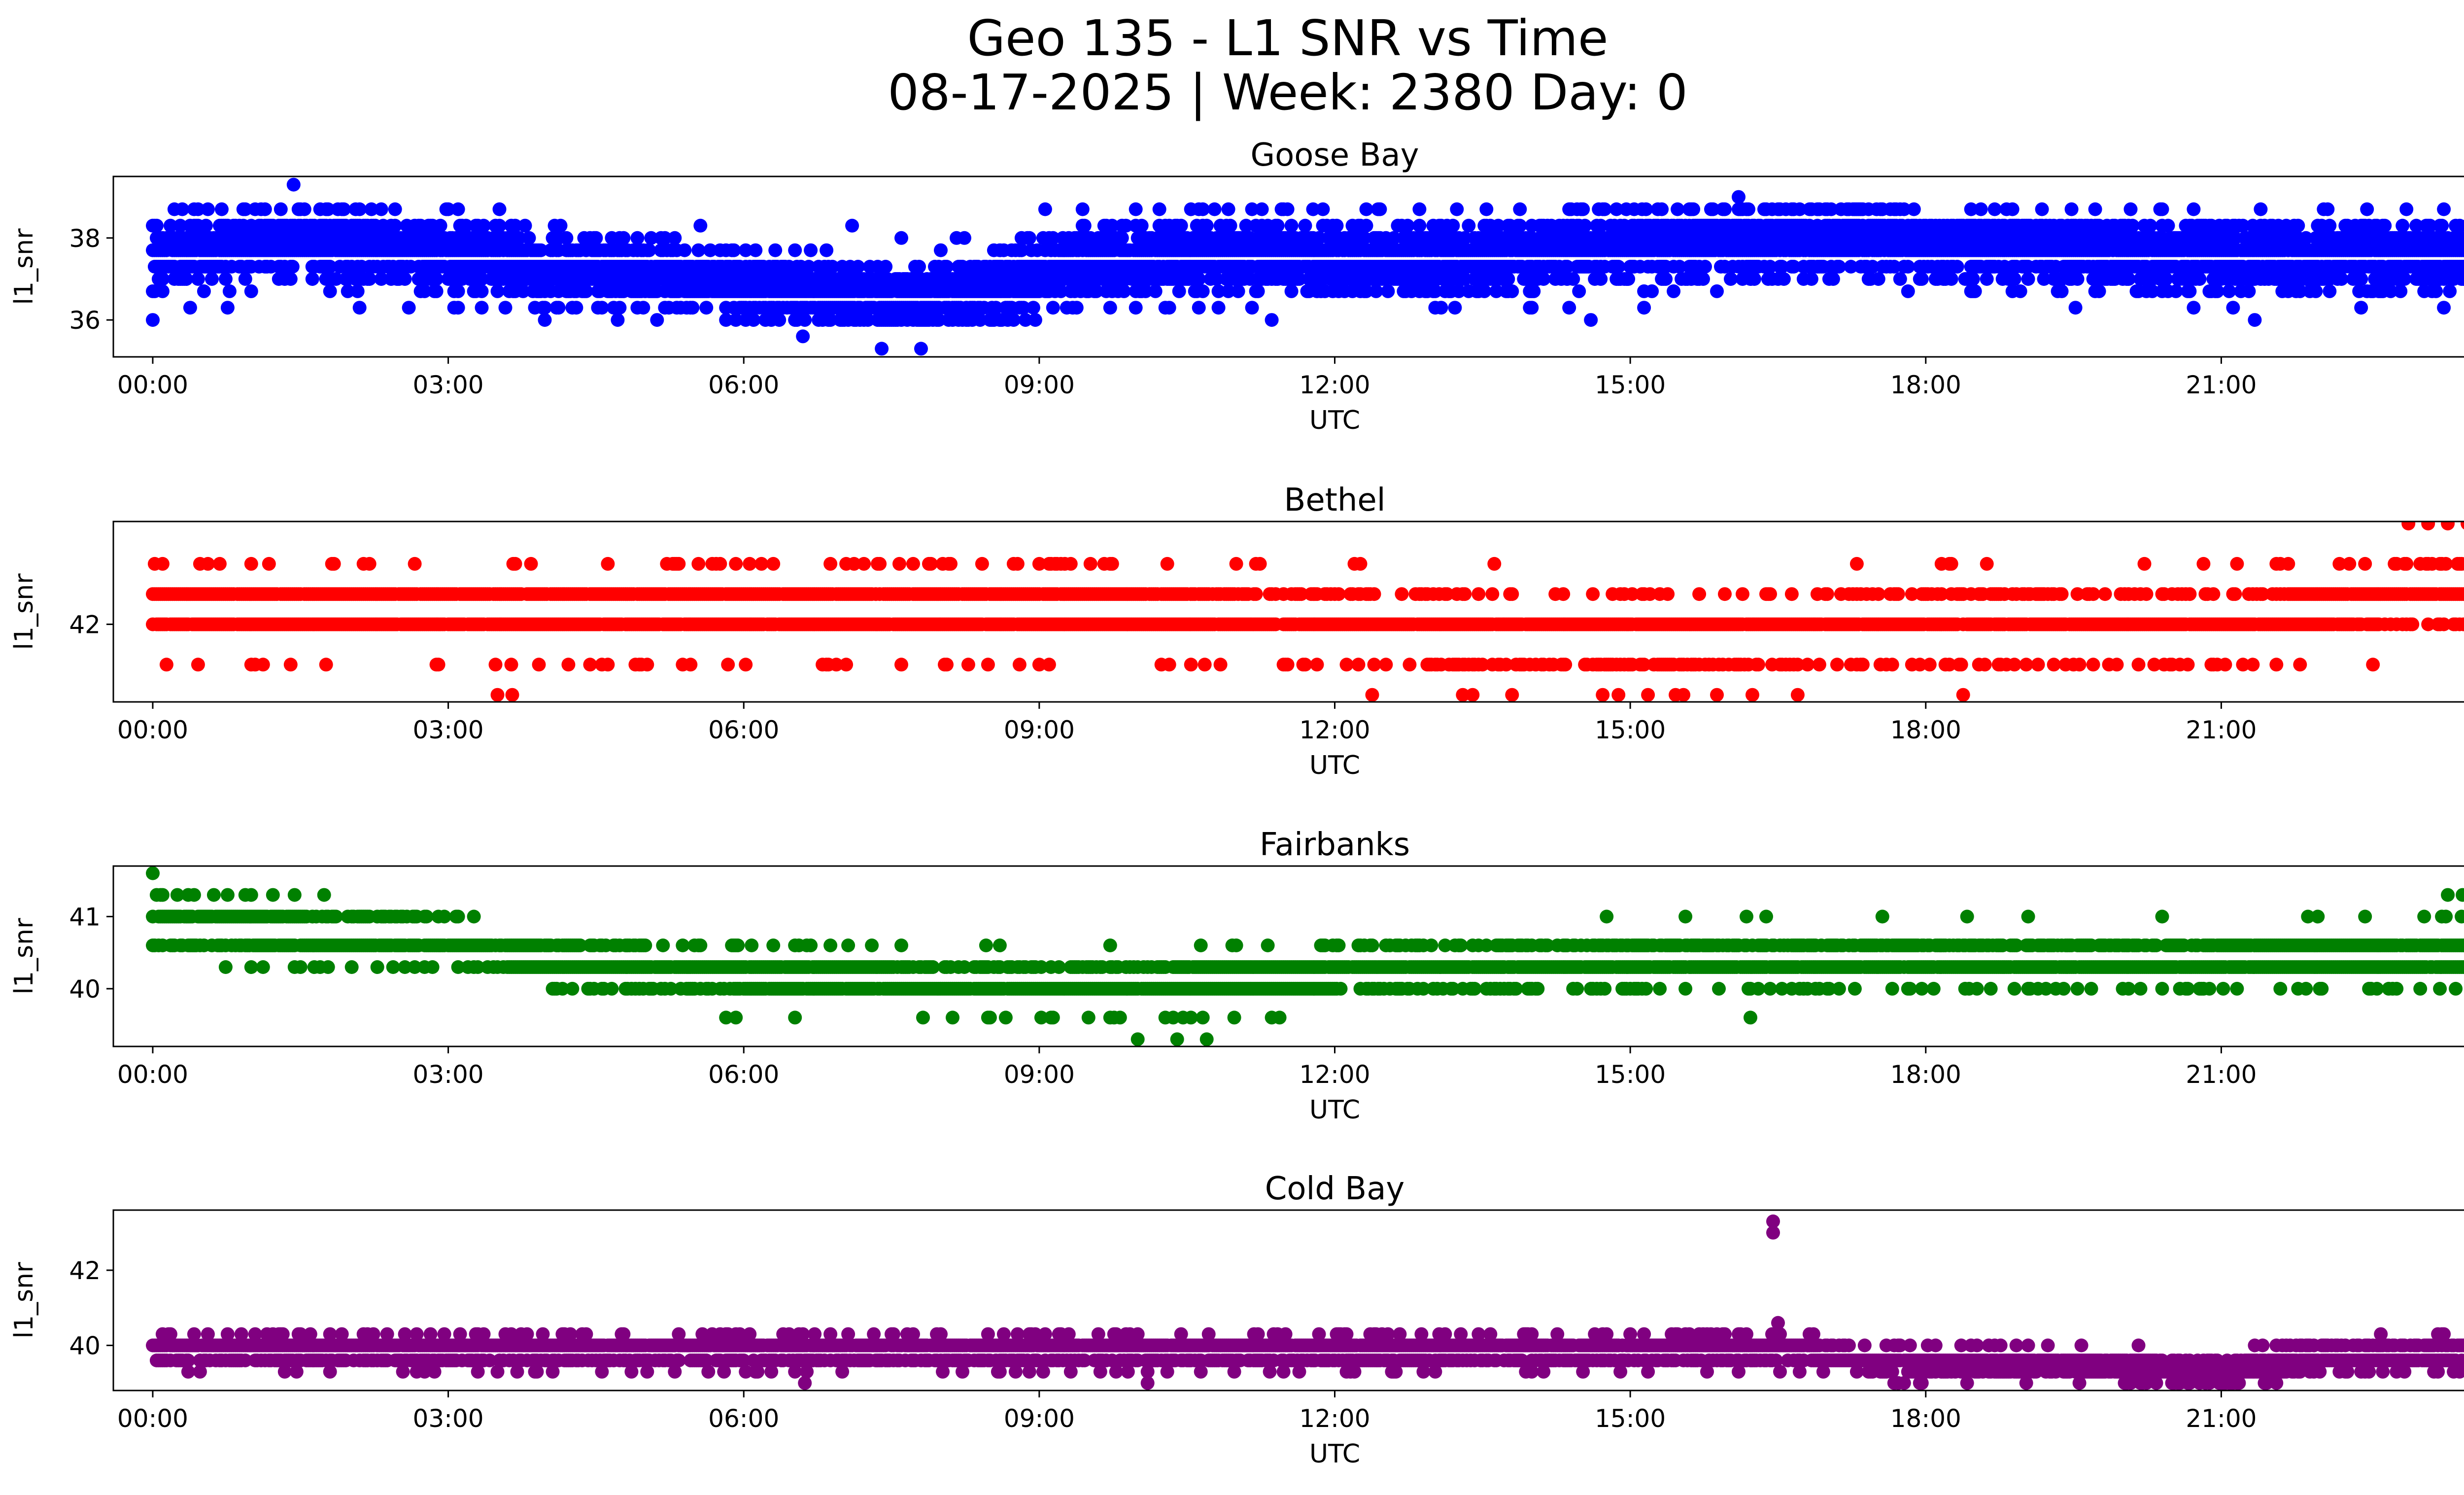  What do you see at coordinates (1039, 385) in the screenshot?
I see `x-tick-label: 09:00` at bounding box center [1039, 385].